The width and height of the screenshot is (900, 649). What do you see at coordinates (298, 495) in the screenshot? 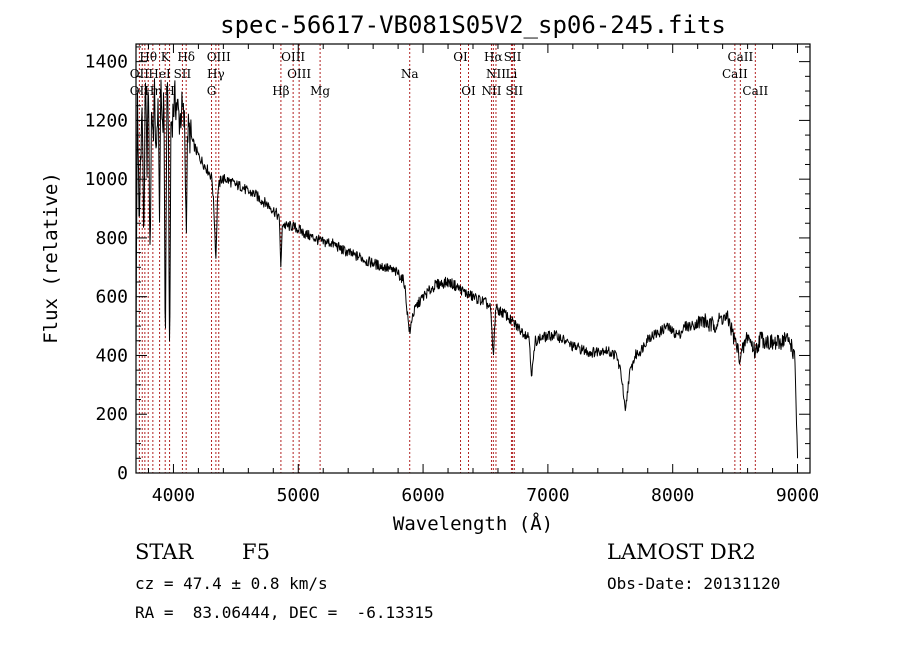
I see `x-tick-label: 5000` at bounding box center [298, 495].